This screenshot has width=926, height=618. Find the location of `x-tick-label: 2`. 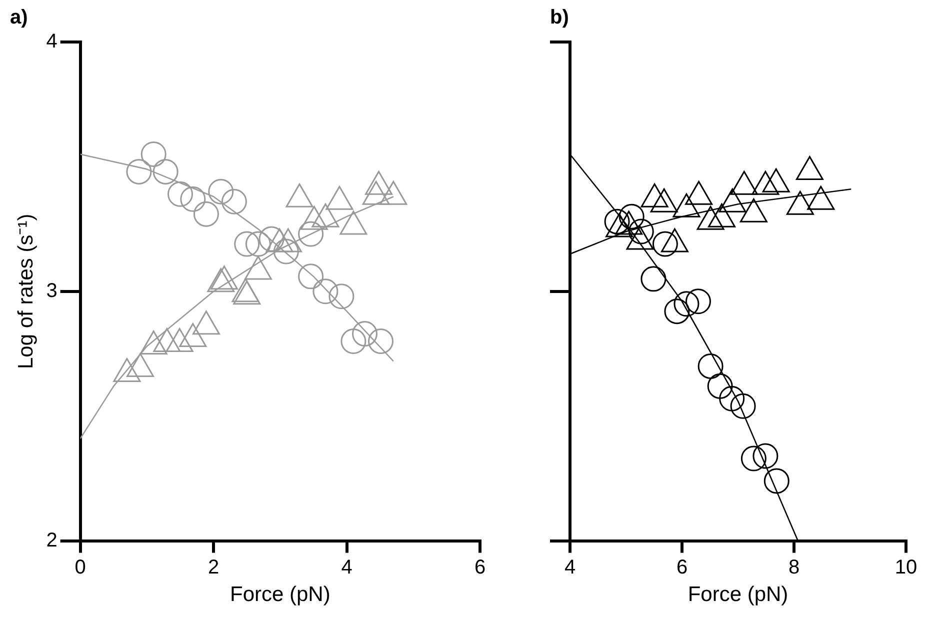

x-tick-label: 2 is located at coordinates (214, 567).